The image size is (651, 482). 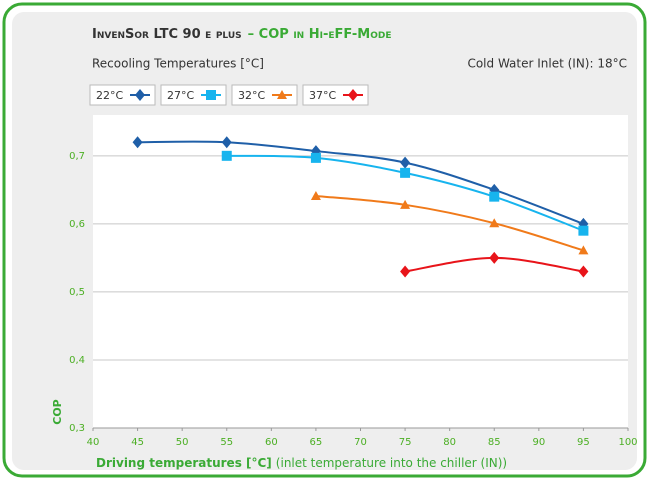 What do you see at coordinates (320, 34) in the screenshot?
I see `title-mode: – COP in Hi-eFF-Mode` at bounding box center [320, 34].